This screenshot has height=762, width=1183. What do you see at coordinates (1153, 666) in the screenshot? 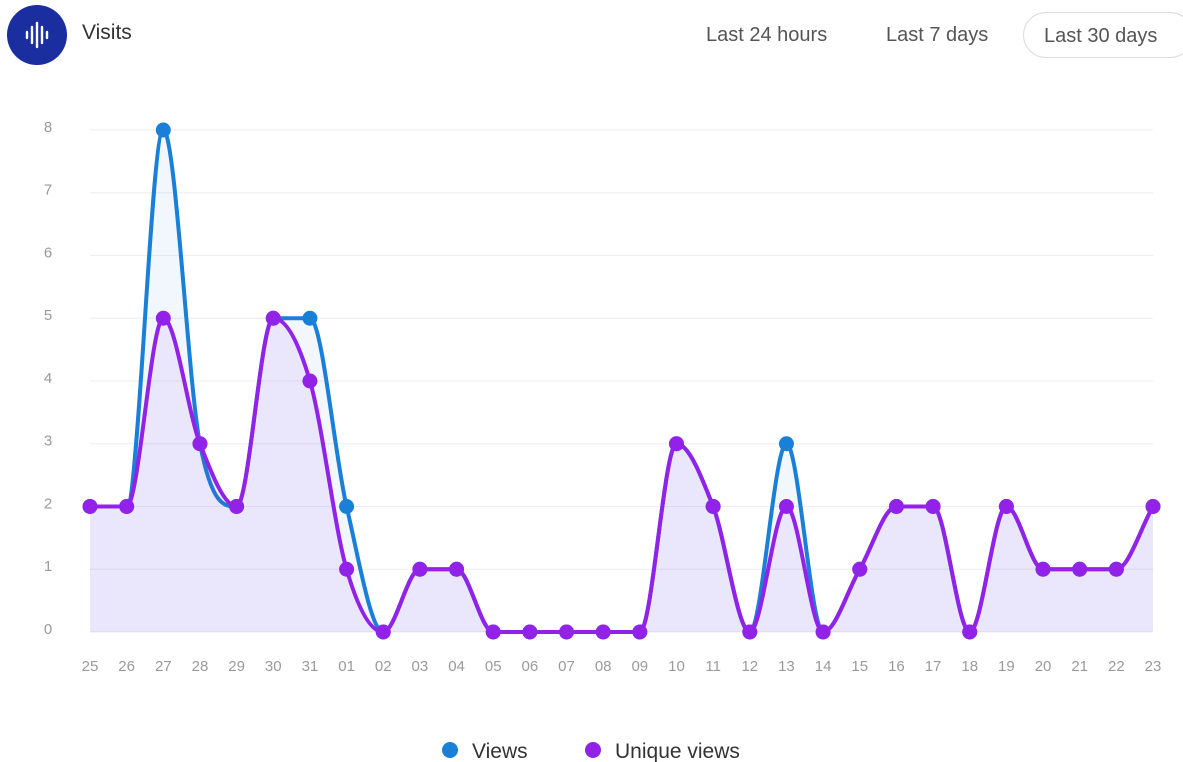
I see `x-tick-label: 23` at bounding box center [1153, 666].